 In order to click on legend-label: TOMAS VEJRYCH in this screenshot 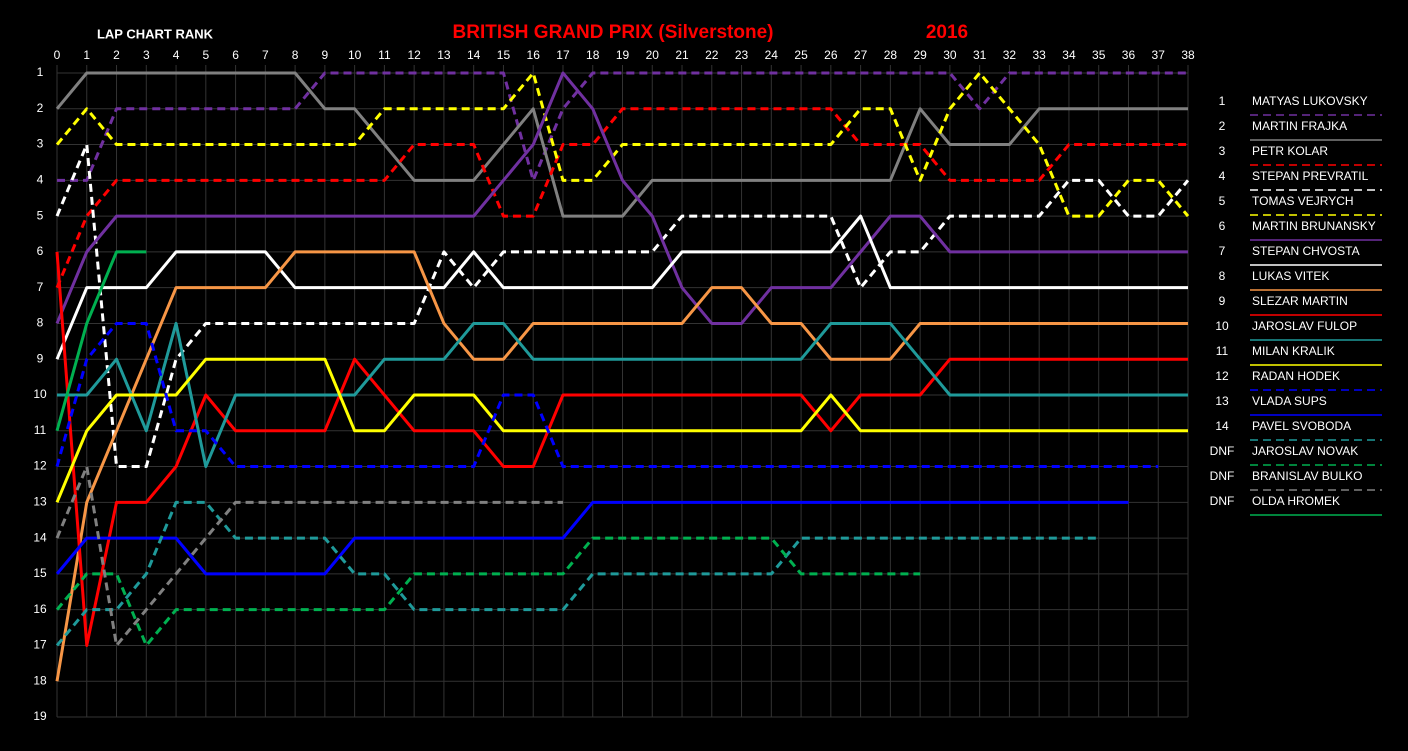, I will do `click(1303, 201)`.